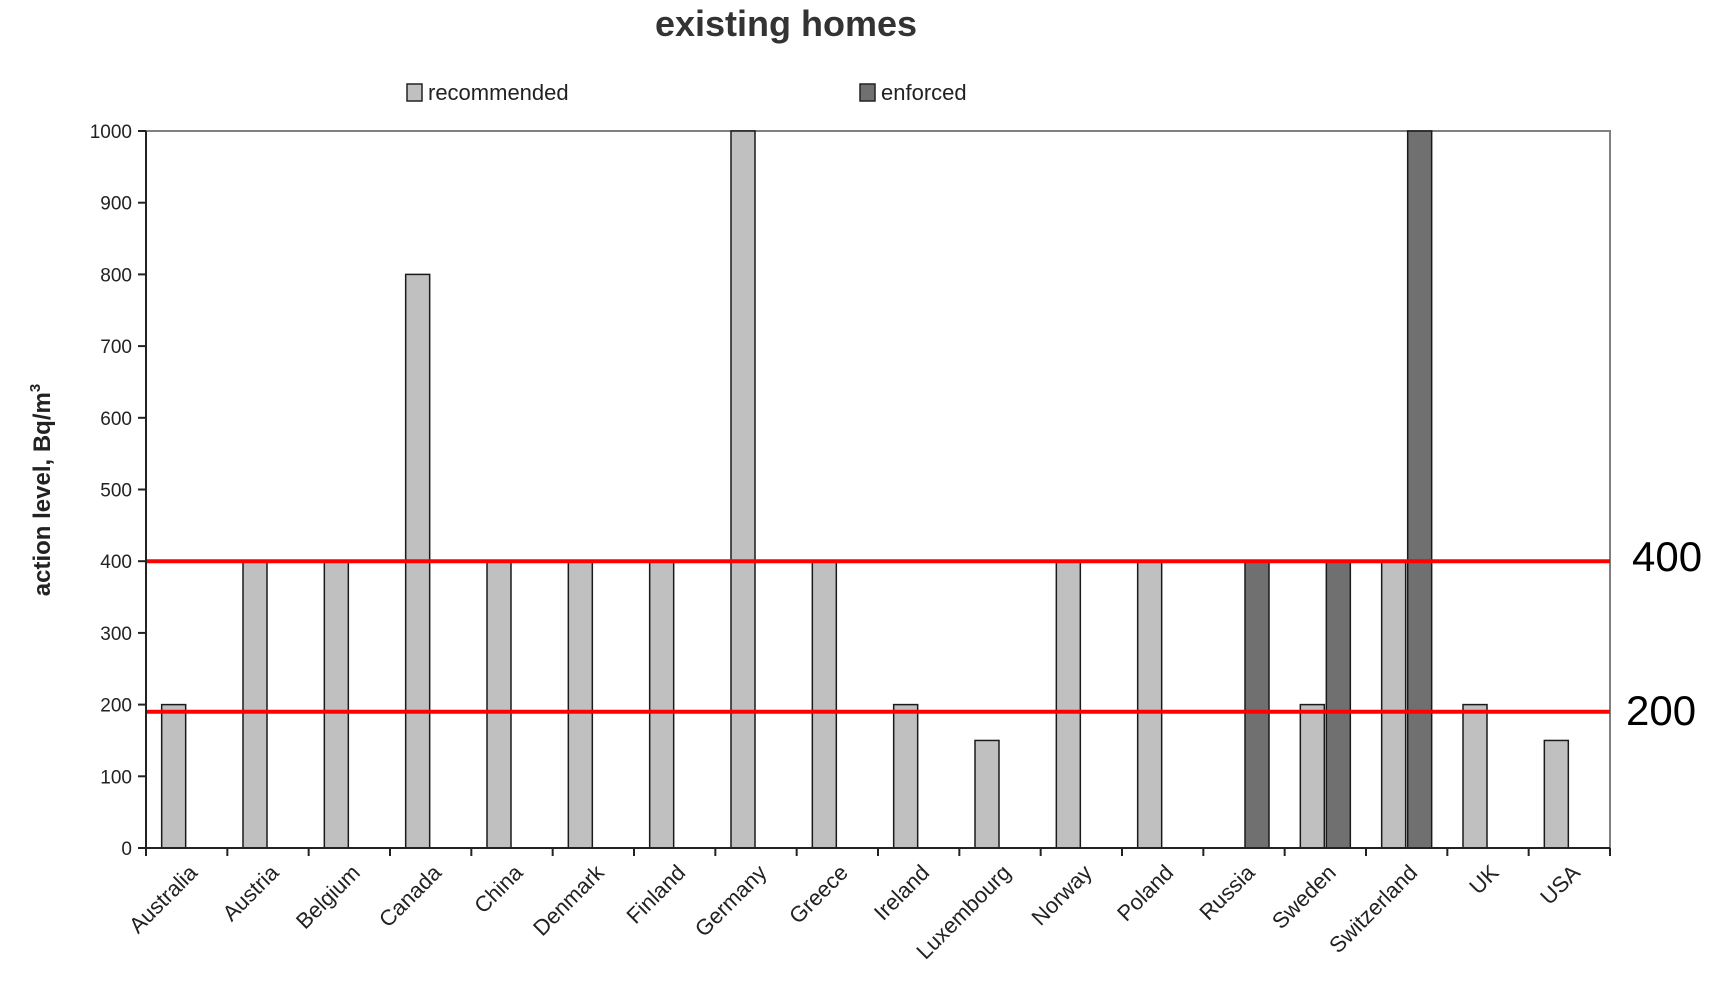  Describe the element at coordinates (1312, 776) in the screenshot. I see `bar-recommended-sweden` at that location.